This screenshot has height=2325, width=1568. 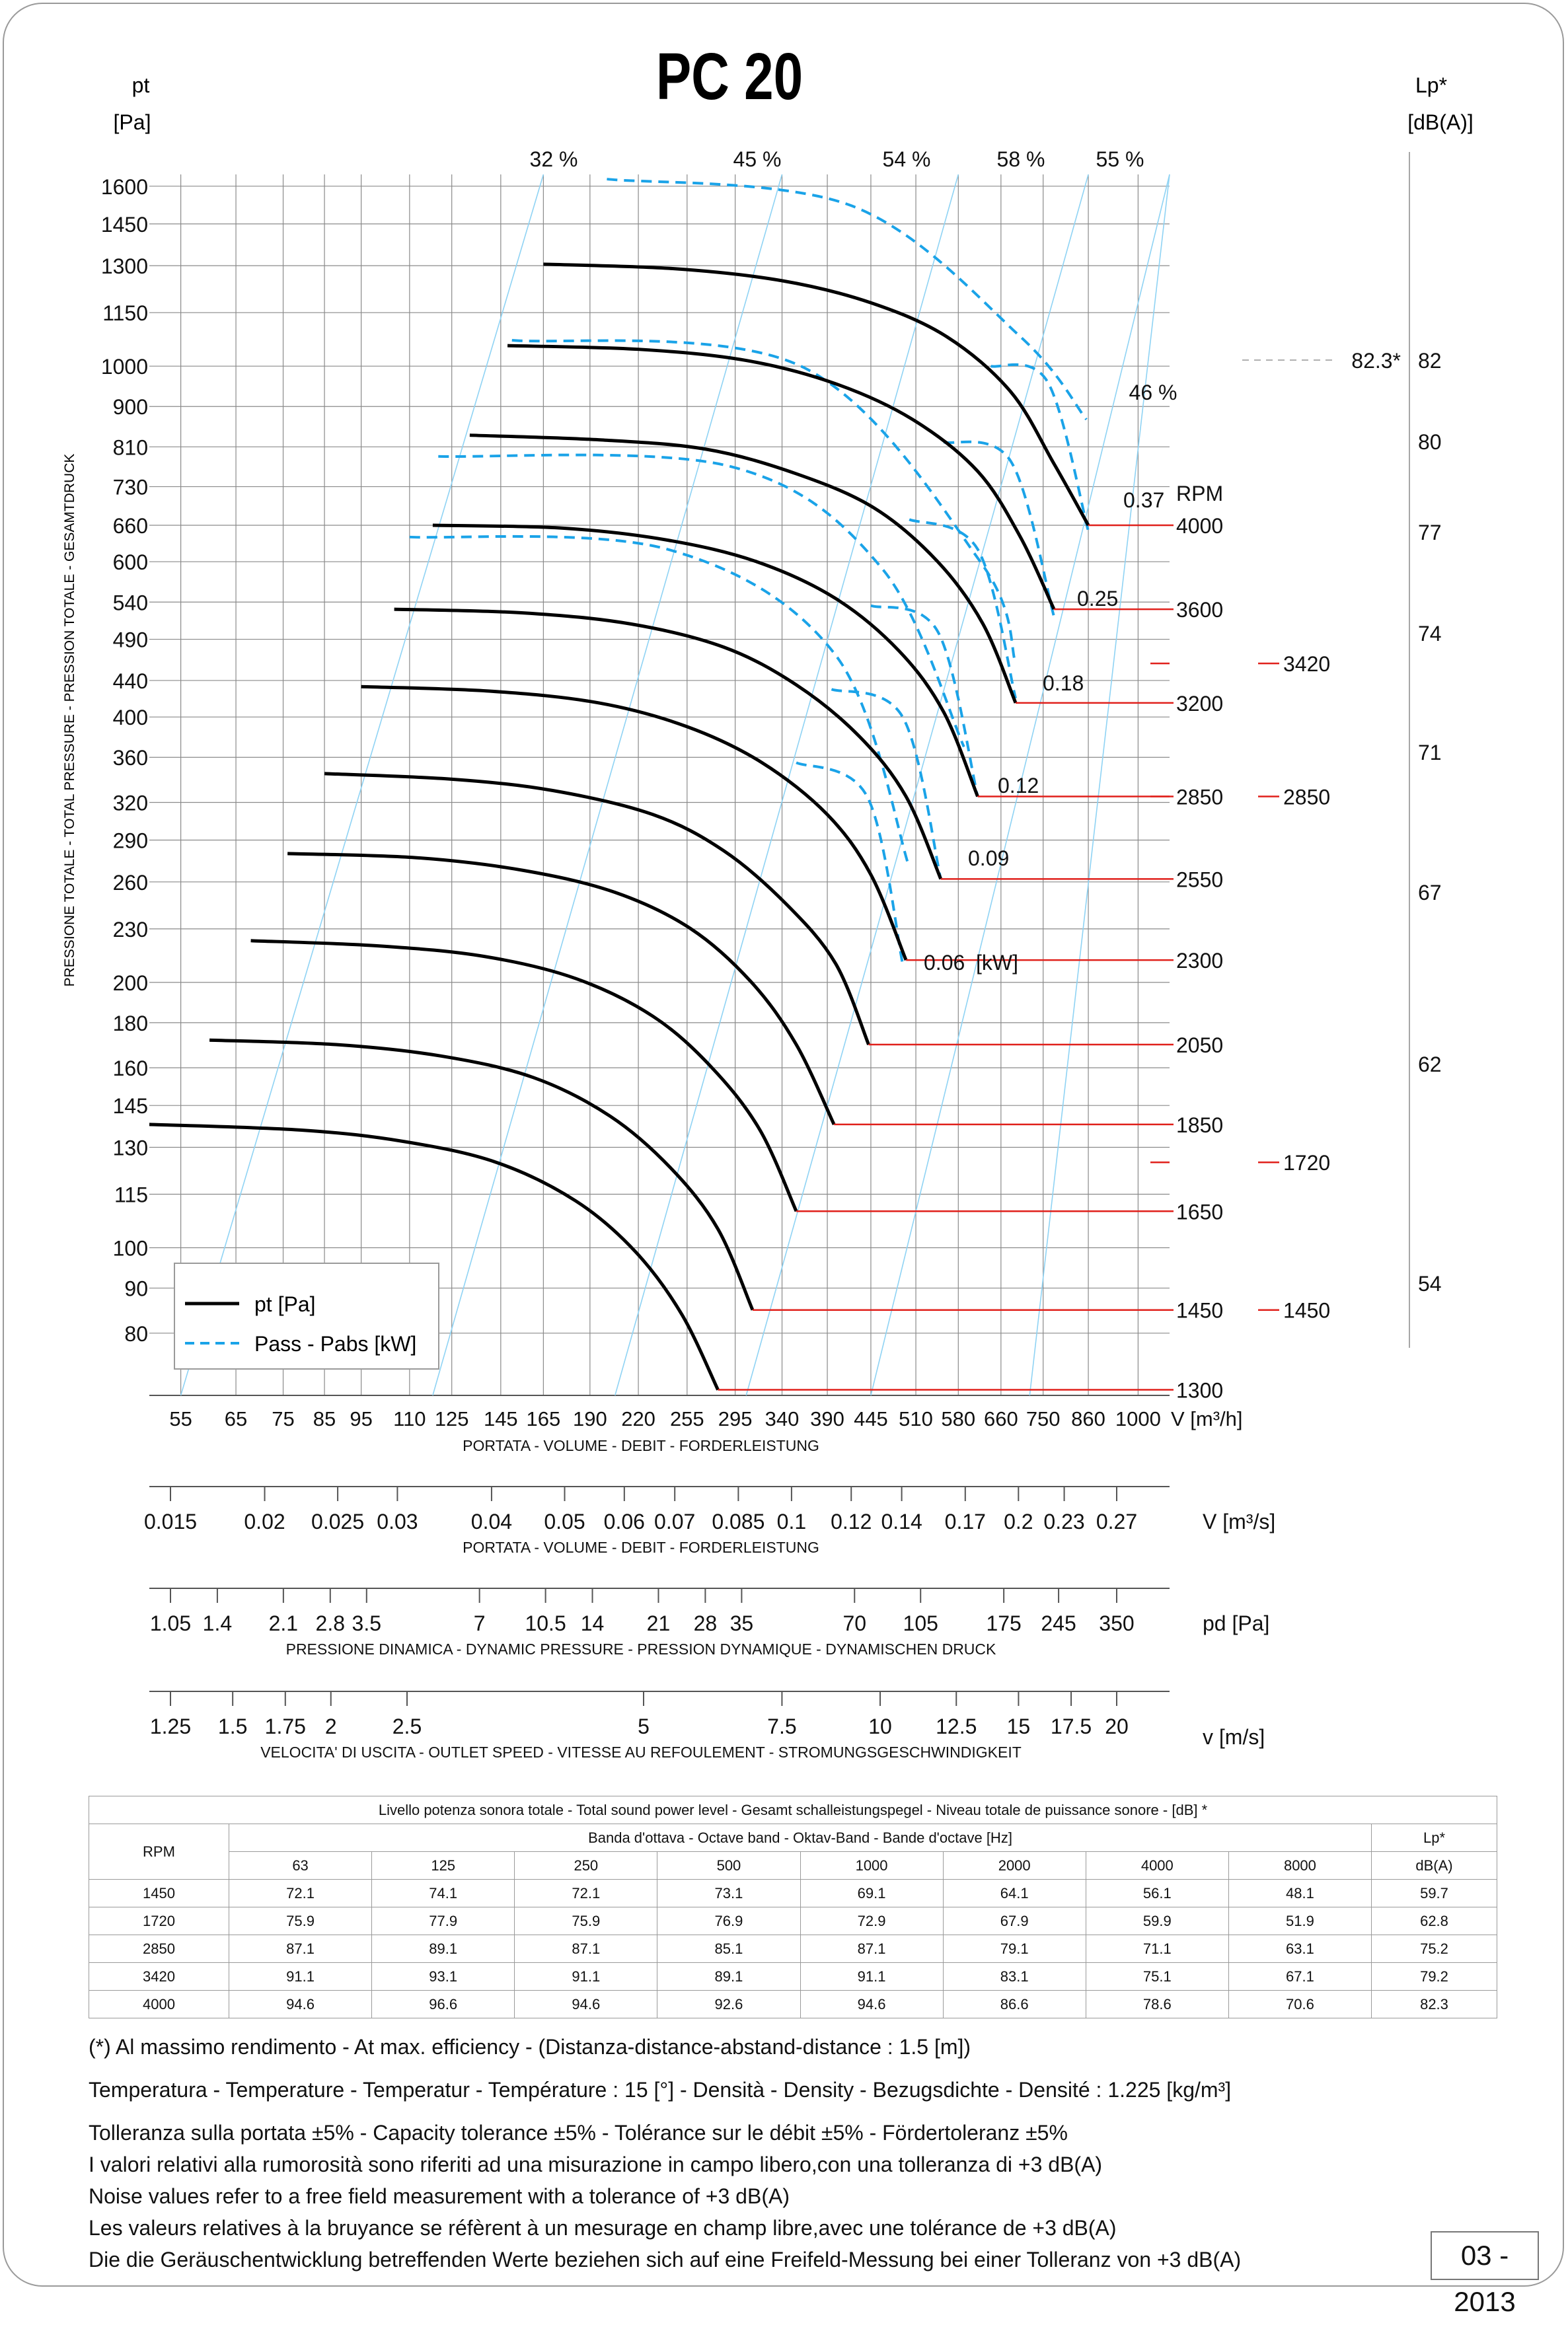 What do you see at coordinates (1014, 1893) in the screenshot?
I see `table-cell-band: 64.1` at bounding box center [1014, 1893].